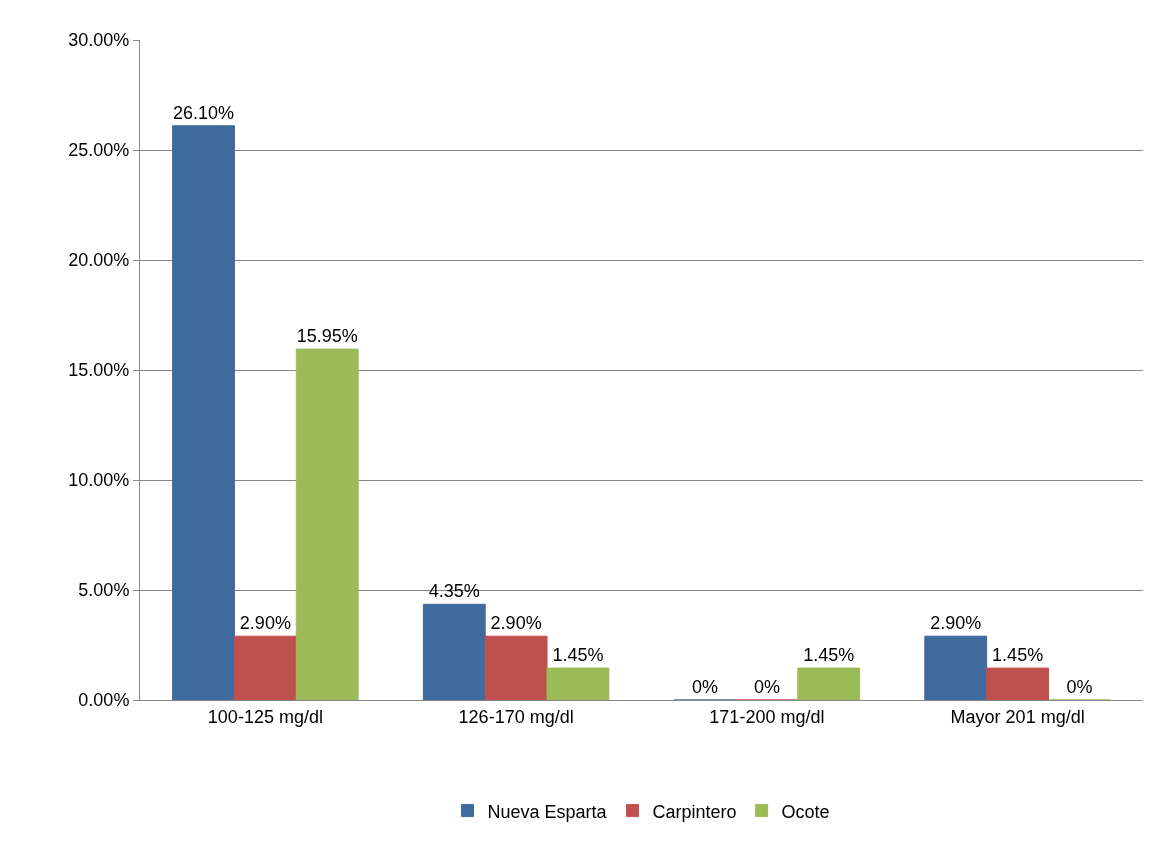 The image size is (1163, 841). What do you see at coordinates (694, 811) in the screenshot?
I see `legend-label: Carpintero` at bounding box center [694, 811].